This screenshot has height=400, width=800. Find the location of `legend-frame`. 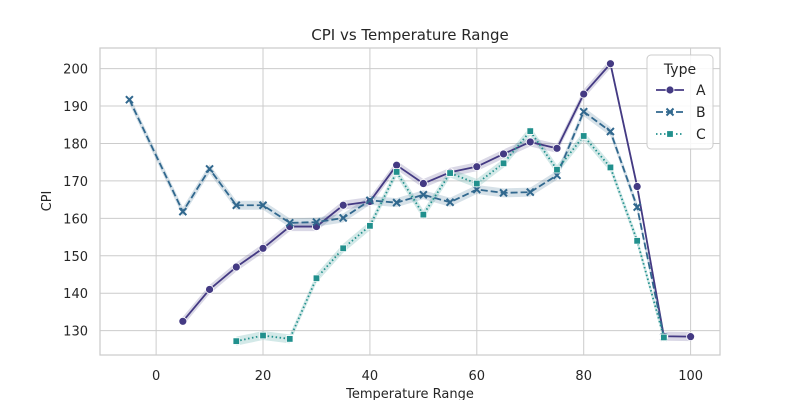

legend-frame is located at coordinates (680, 102).